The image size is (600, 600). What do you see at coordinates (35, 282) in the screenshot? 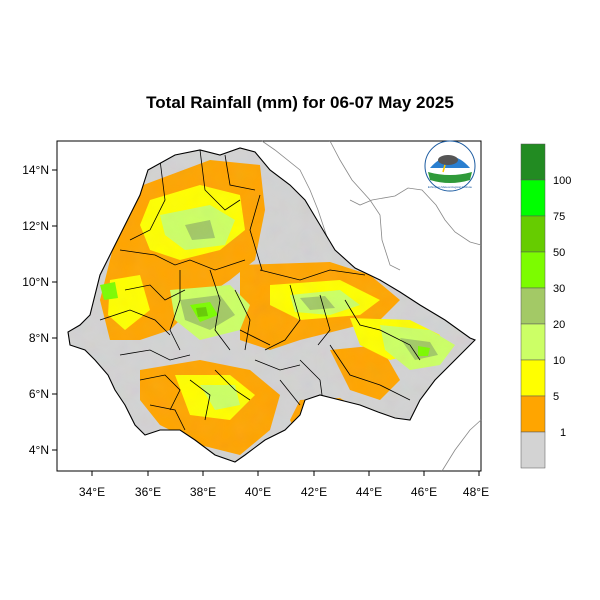
I see `lat-tick-label: 10°N` at bounding box center [35, 282].